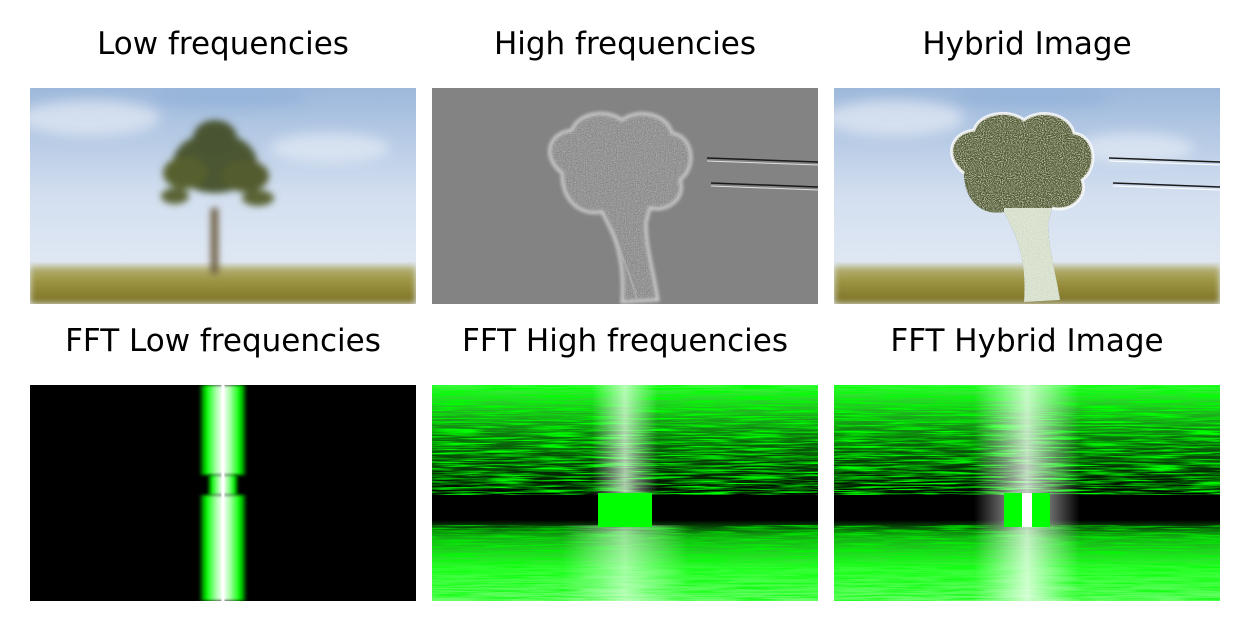  Describe the element at coordinates (625, 341) in the screenshot. I see `title-fft-high-frequencies: FFT High frequencies` at that location.